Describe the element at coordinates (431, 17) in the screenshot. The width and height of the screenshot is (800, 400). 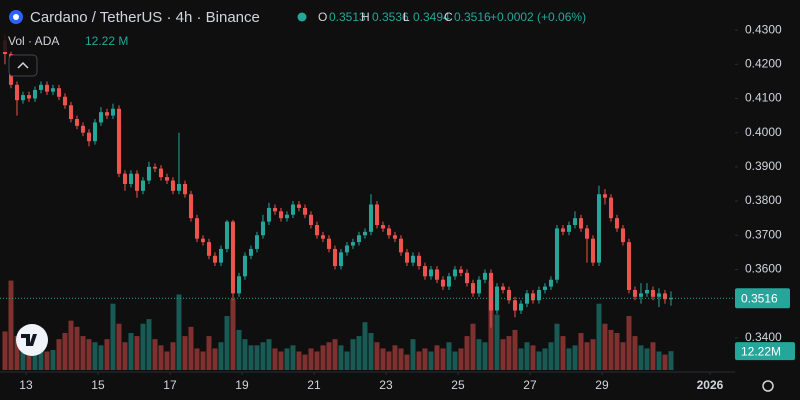
I see `ohlc-value: 0.3494` at that location.